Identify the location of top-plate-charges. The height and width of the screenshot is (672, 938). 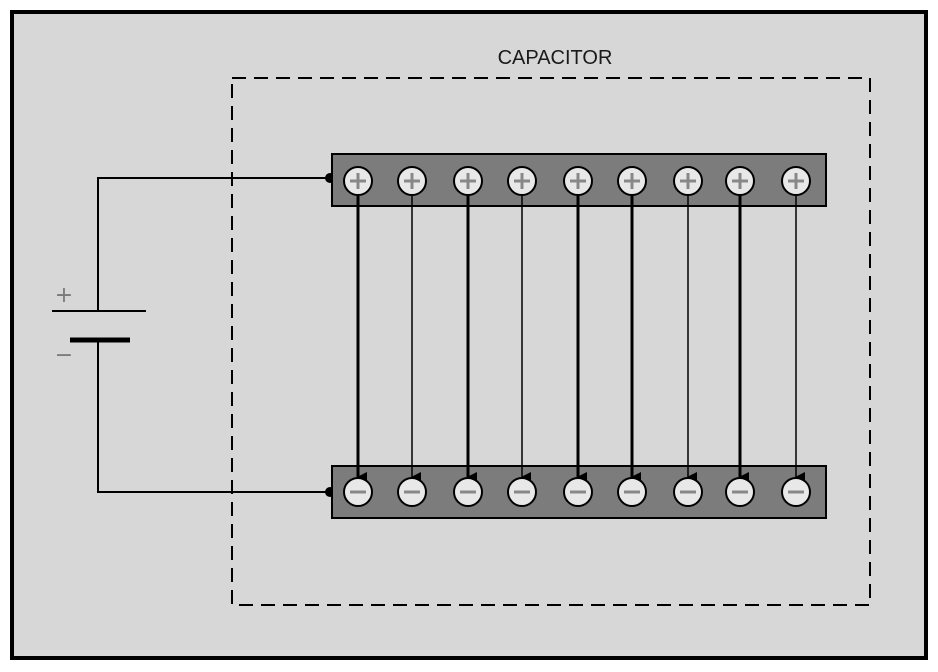
(577, 181).